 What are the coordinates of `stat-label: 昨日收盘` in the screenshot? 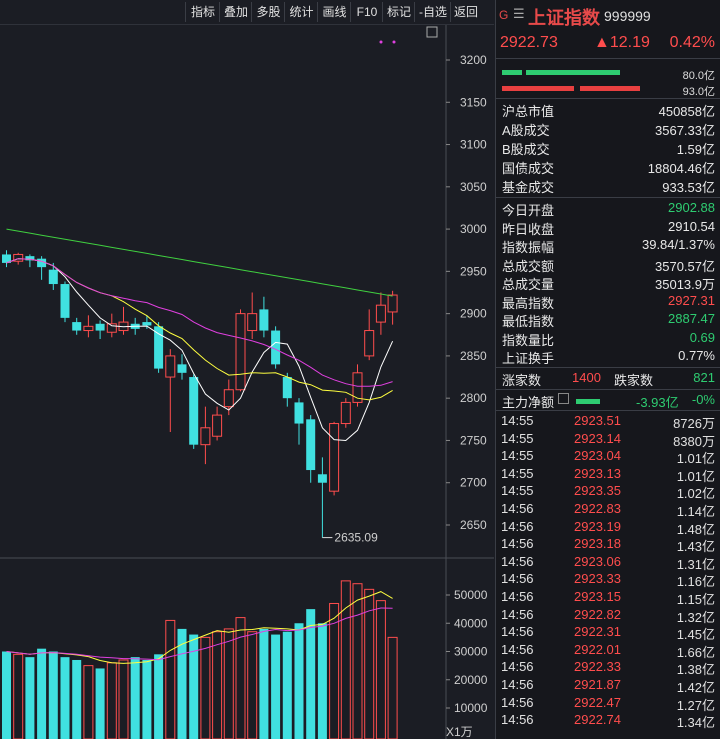 It's located at (528, 229).